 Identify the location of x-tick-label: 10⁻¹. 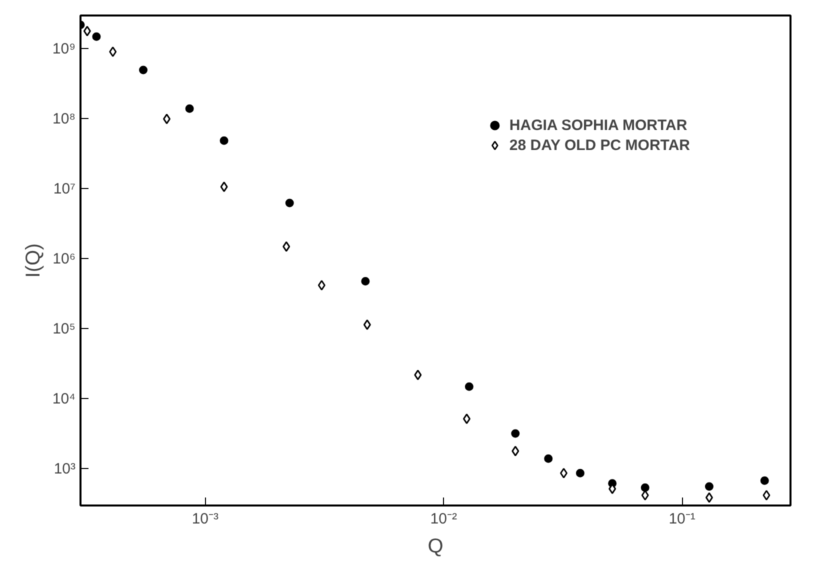
(682, 519).